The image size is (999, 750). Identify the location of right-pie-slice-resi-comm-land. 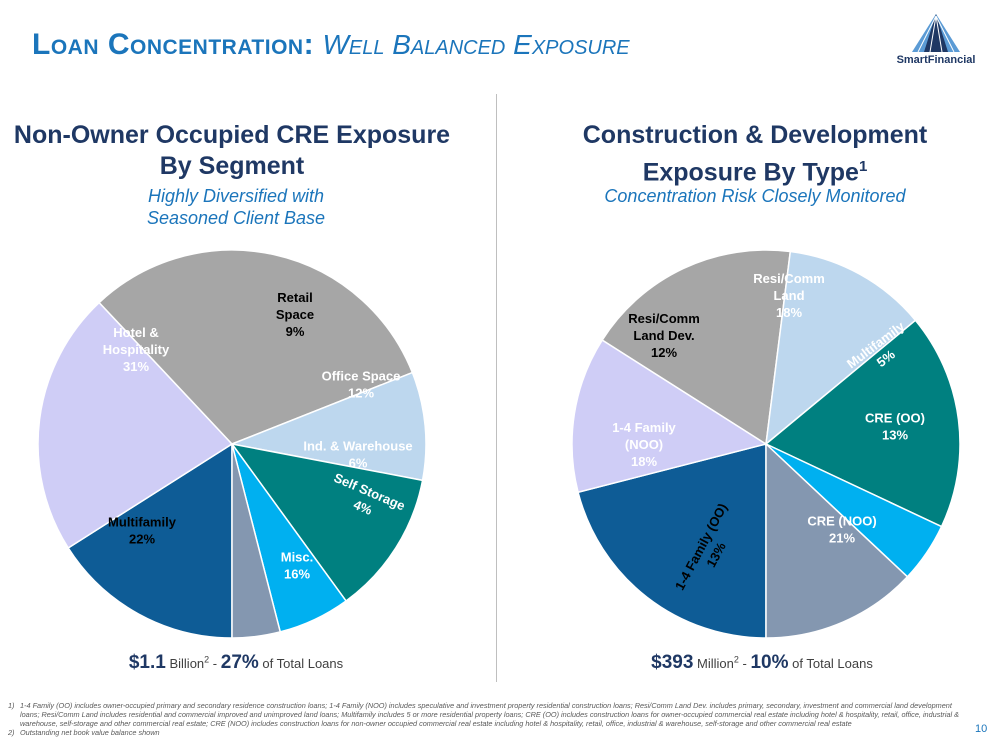
(862, 423).